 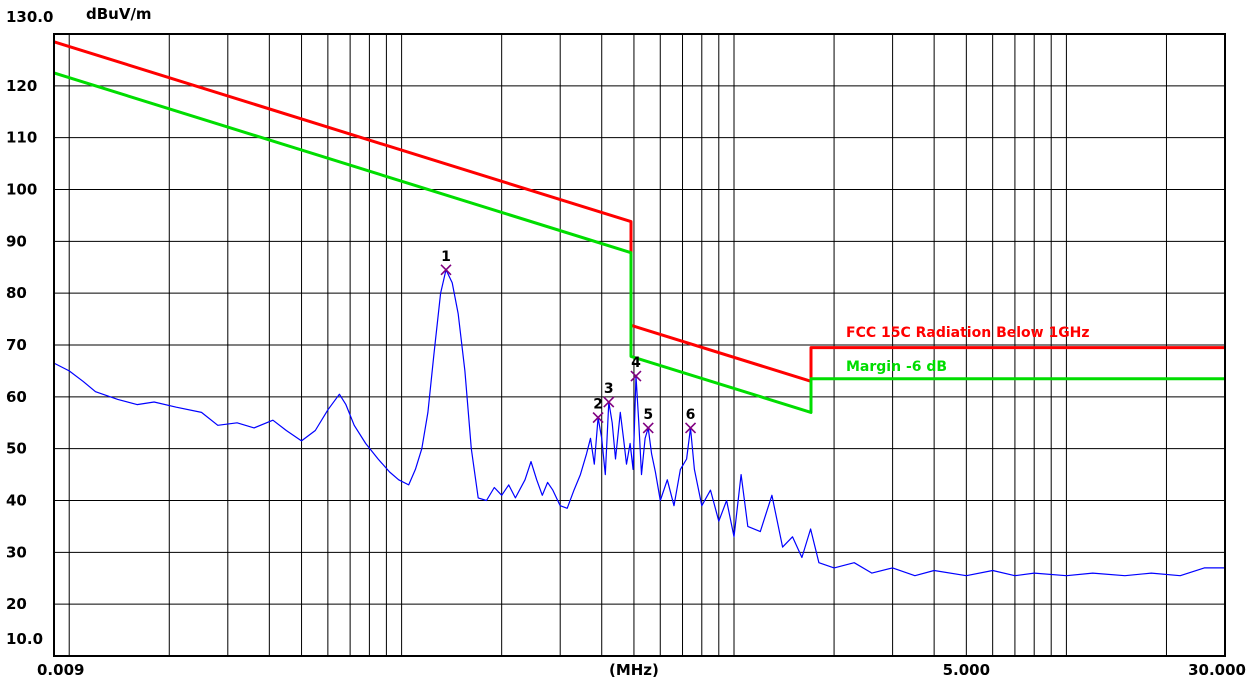 What do you see at coordinates (446, 257) in the screenshot?
I see `marker-label: 1` at bounding box center [446, 257].